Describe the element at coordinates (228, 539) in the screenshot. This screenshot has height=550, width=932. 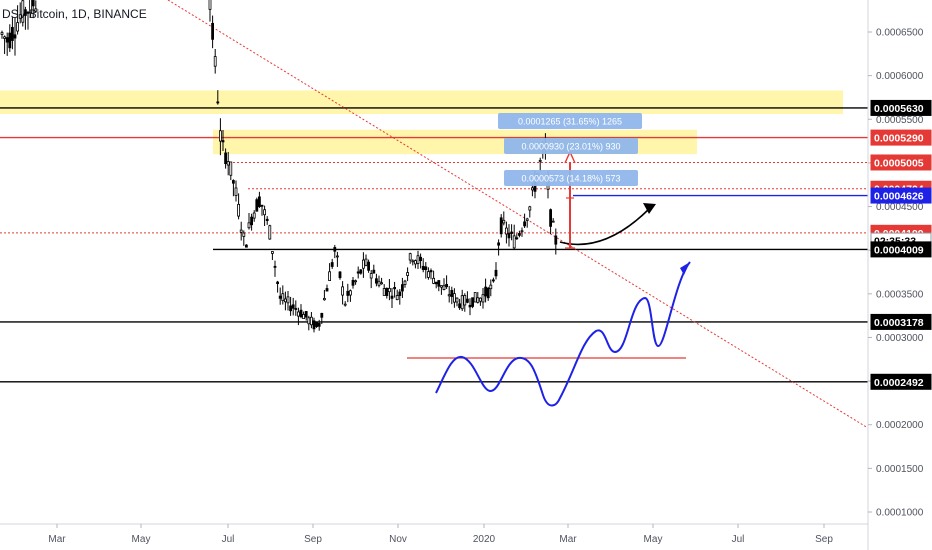
I see `time-tick-label: Jul` at that location.